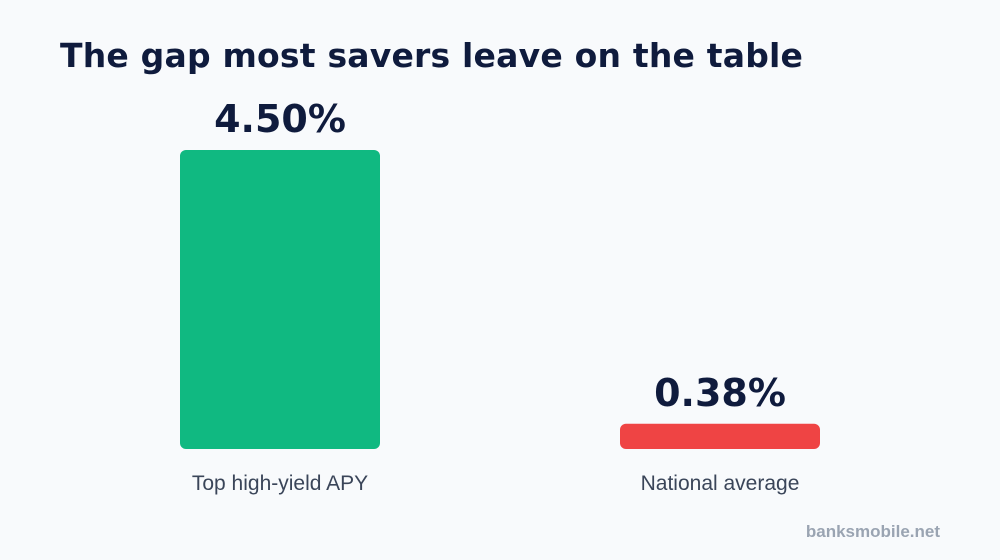  What do you see at coordinates (280, 299) in the screenshot?
I see `bar-top-high-yield-apy` at bounding box center [280, 299].